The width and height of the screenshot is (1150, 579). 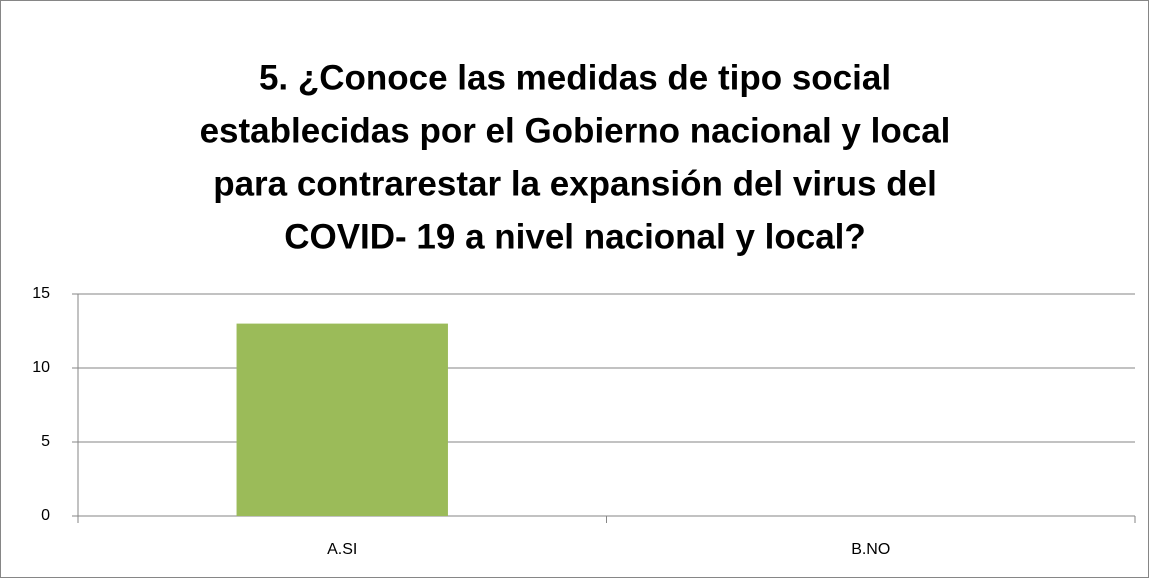 I want to click on y-tick-label: 10, so click(x=41, y=367).